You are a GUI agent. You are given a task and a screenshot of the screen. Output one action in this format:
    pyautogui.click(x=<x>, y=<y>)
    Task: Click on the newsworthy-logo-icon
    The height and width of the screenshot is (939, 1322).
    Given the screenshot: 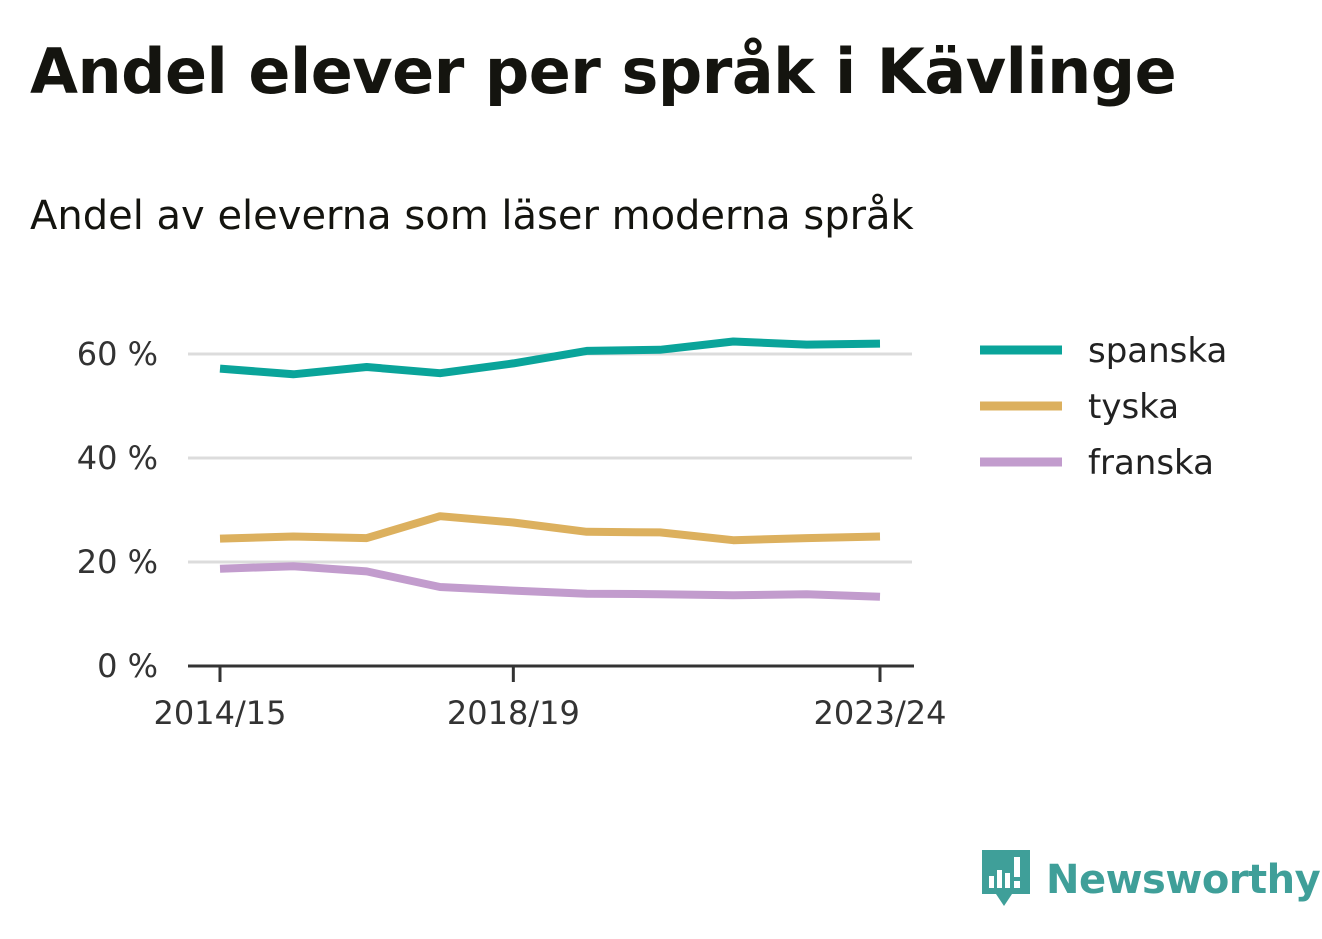 What is the action you would take?
    pyautogui.click(x=1006, y=878)
    